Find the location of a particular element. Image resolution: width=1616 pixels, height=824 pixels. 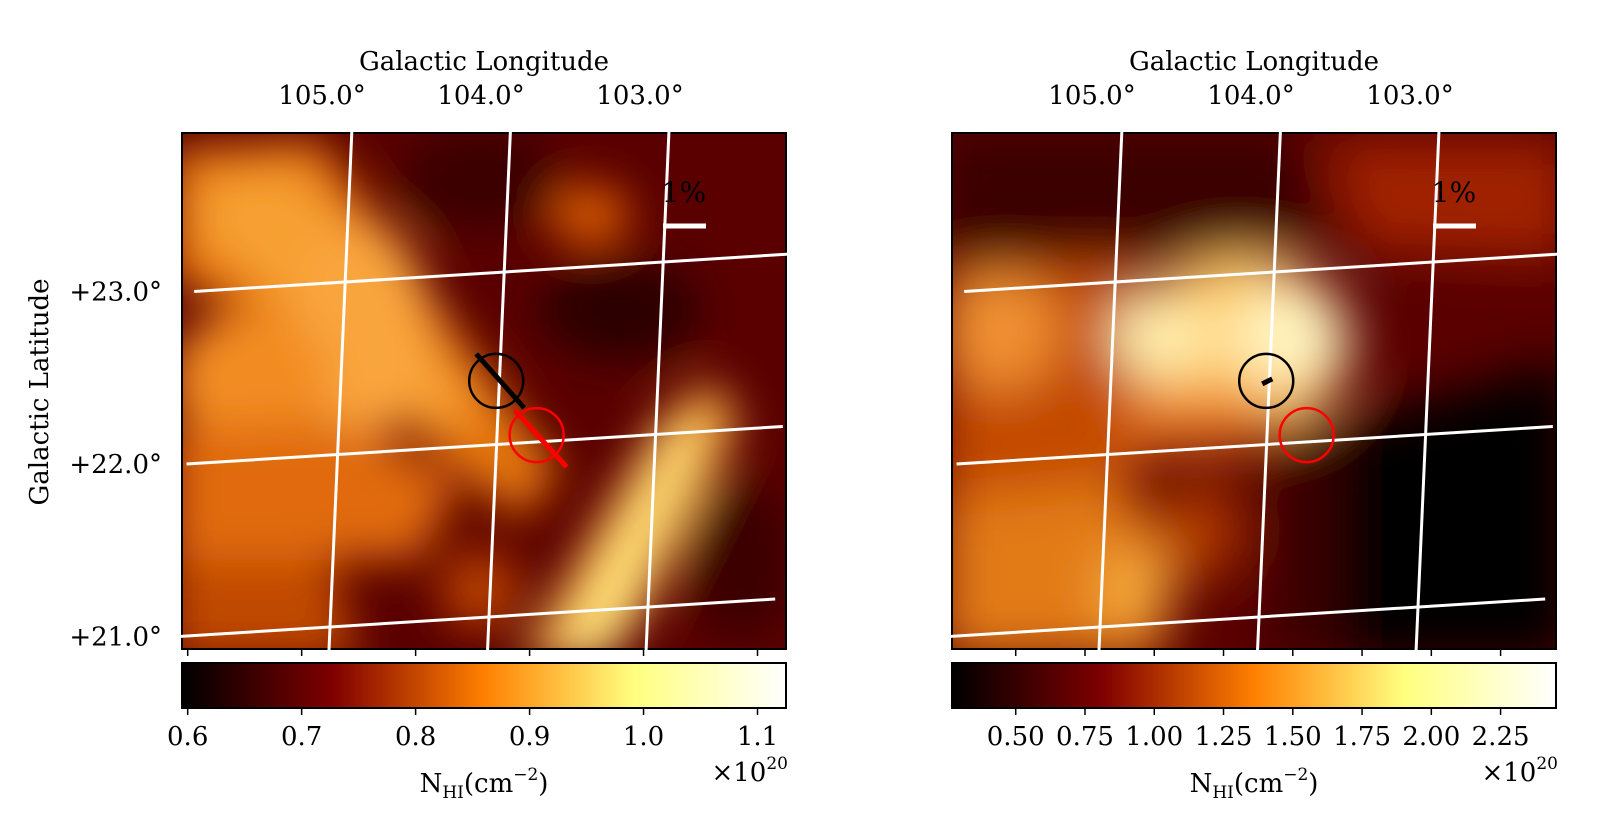

x-tick-label-right-0: 105.0° is located at coordinates (1091, 96).